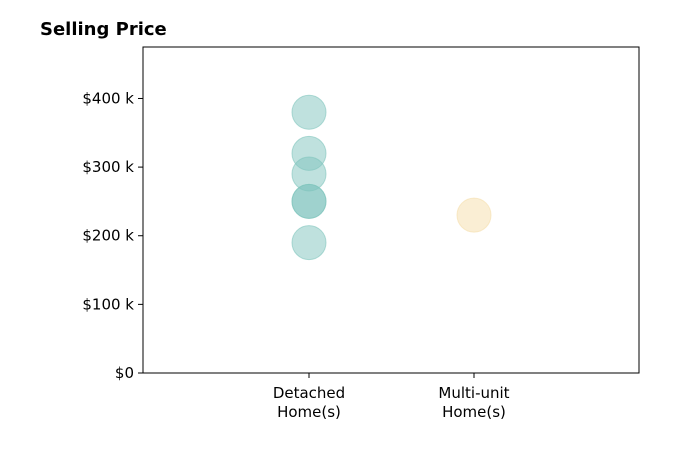  Describe the element at coordinates (473, 393) in the screenshot. I see `x-tick-label-line1: Multi-unit` at that location.